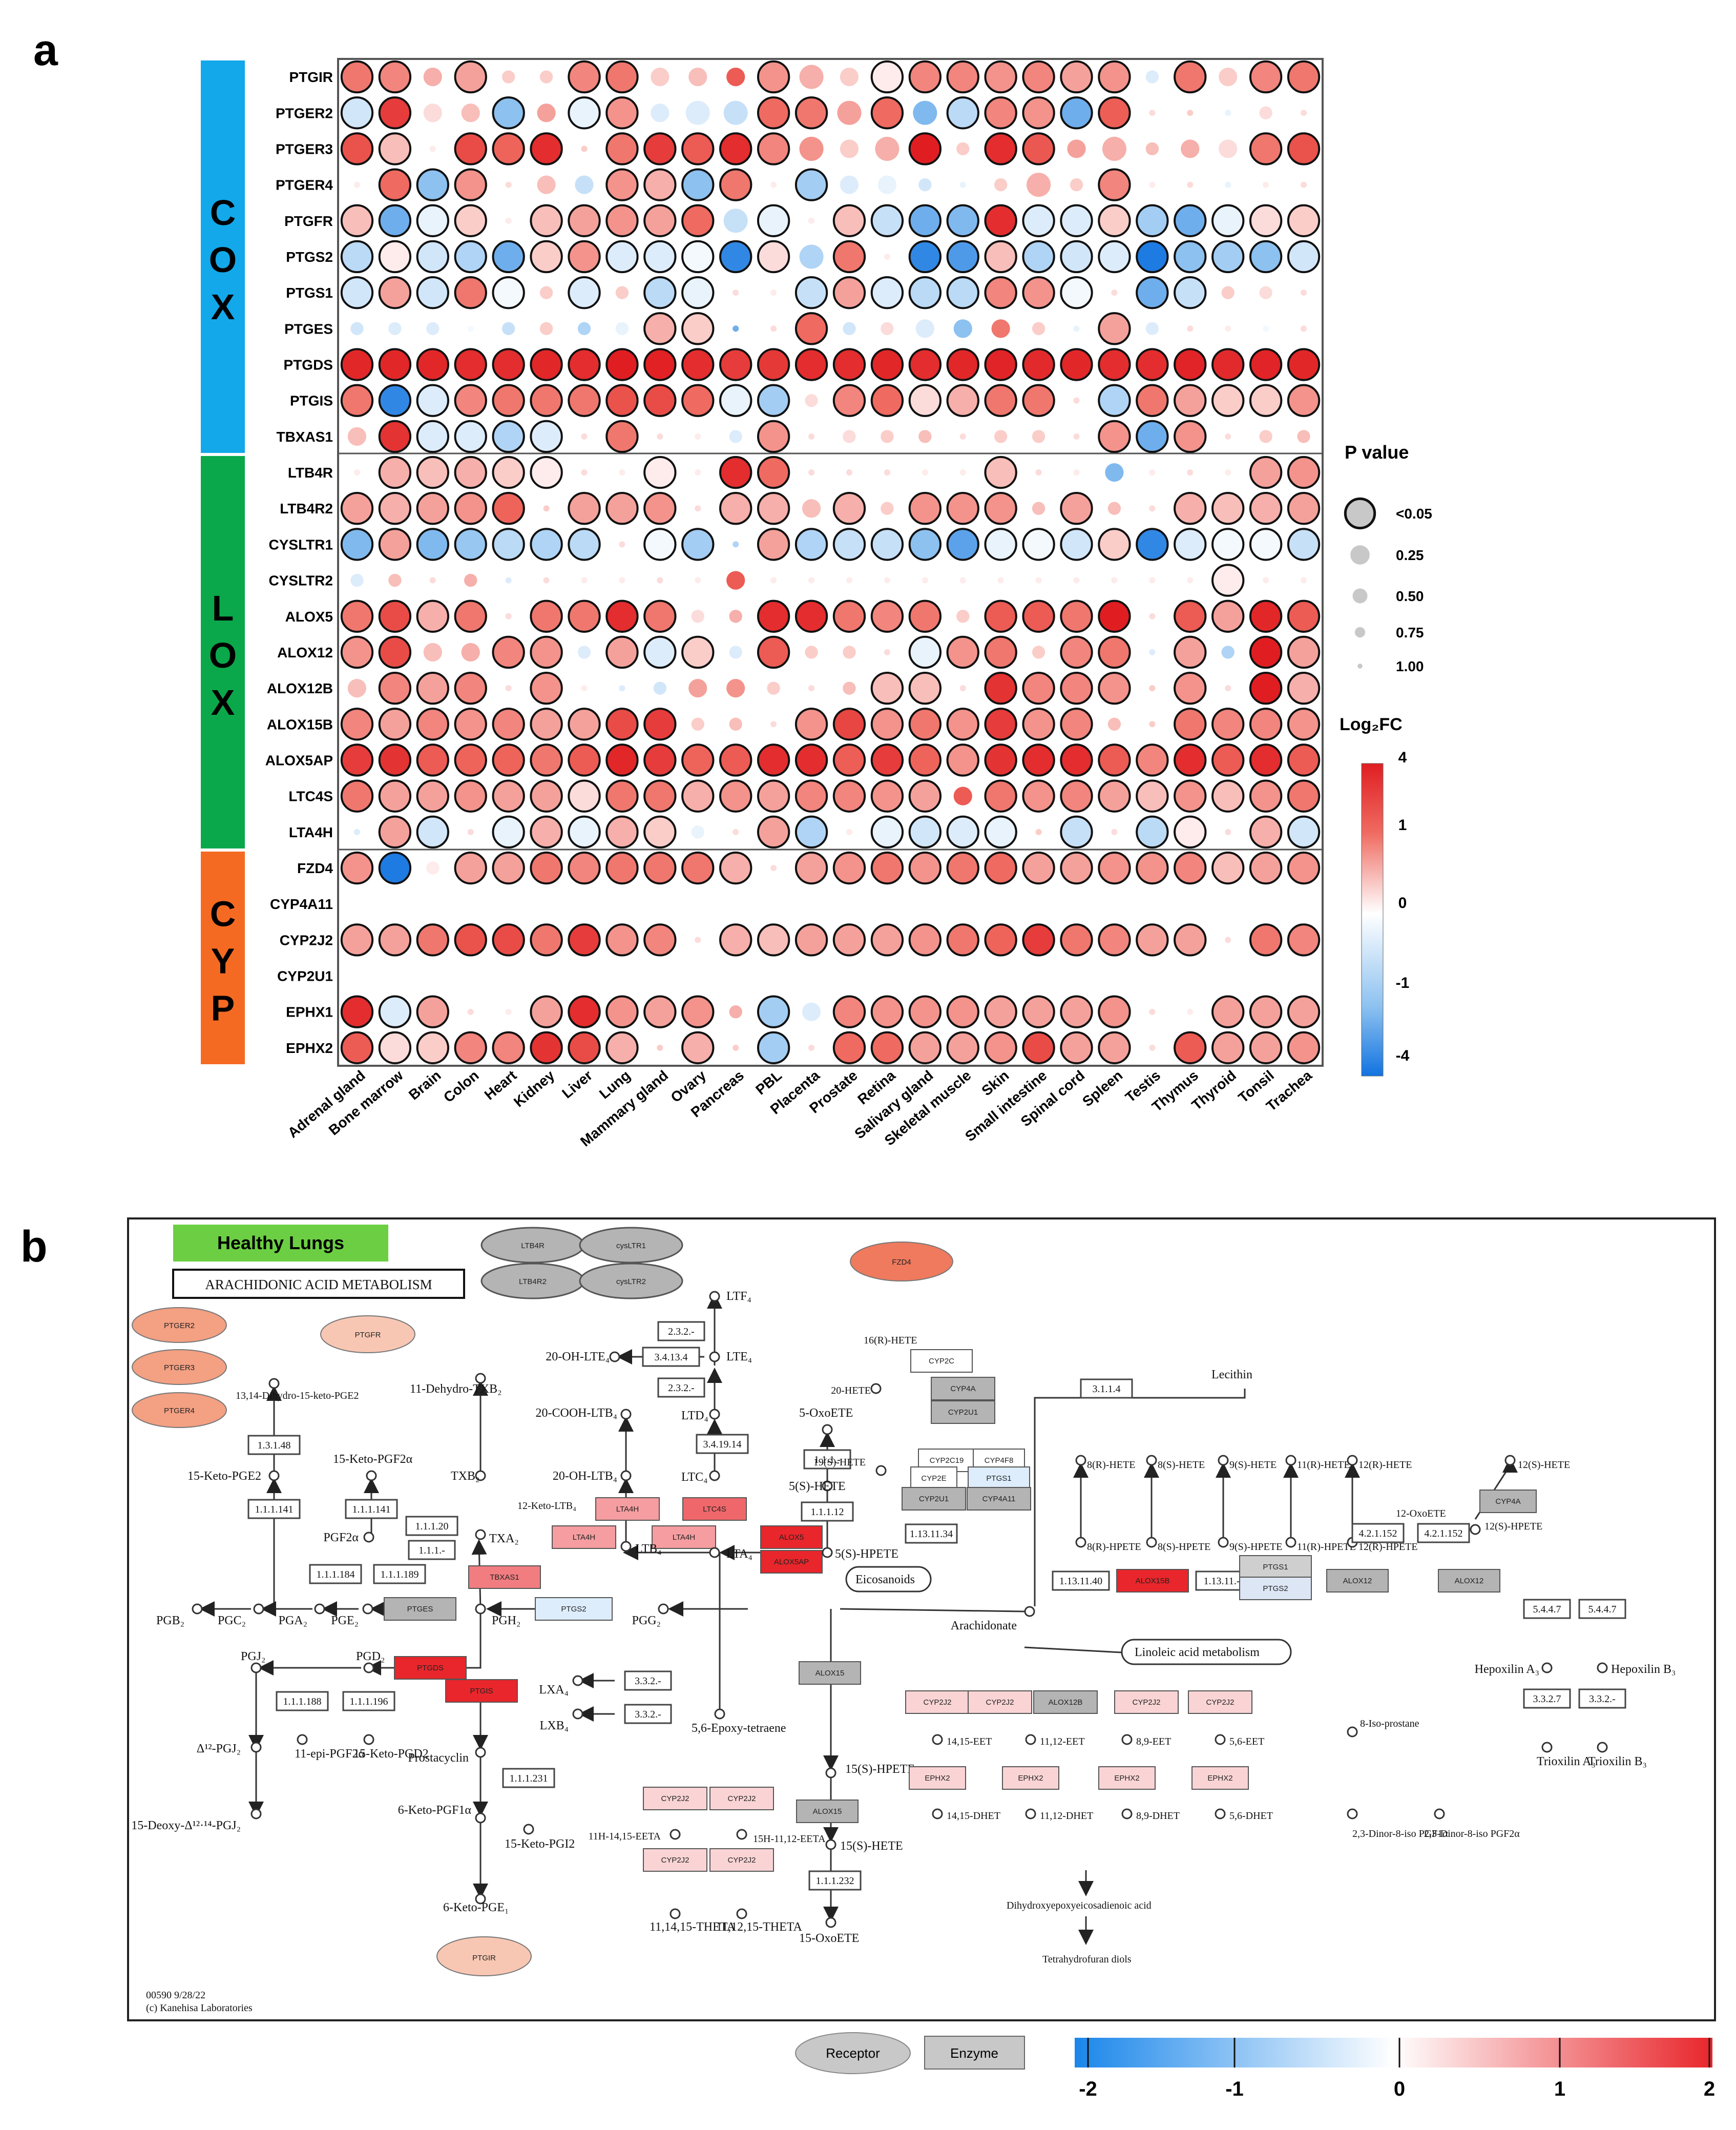  Describe the element at coordinates (481, 1691) in the screenshot. I see `enzyme-label: PTGIS` at that location.